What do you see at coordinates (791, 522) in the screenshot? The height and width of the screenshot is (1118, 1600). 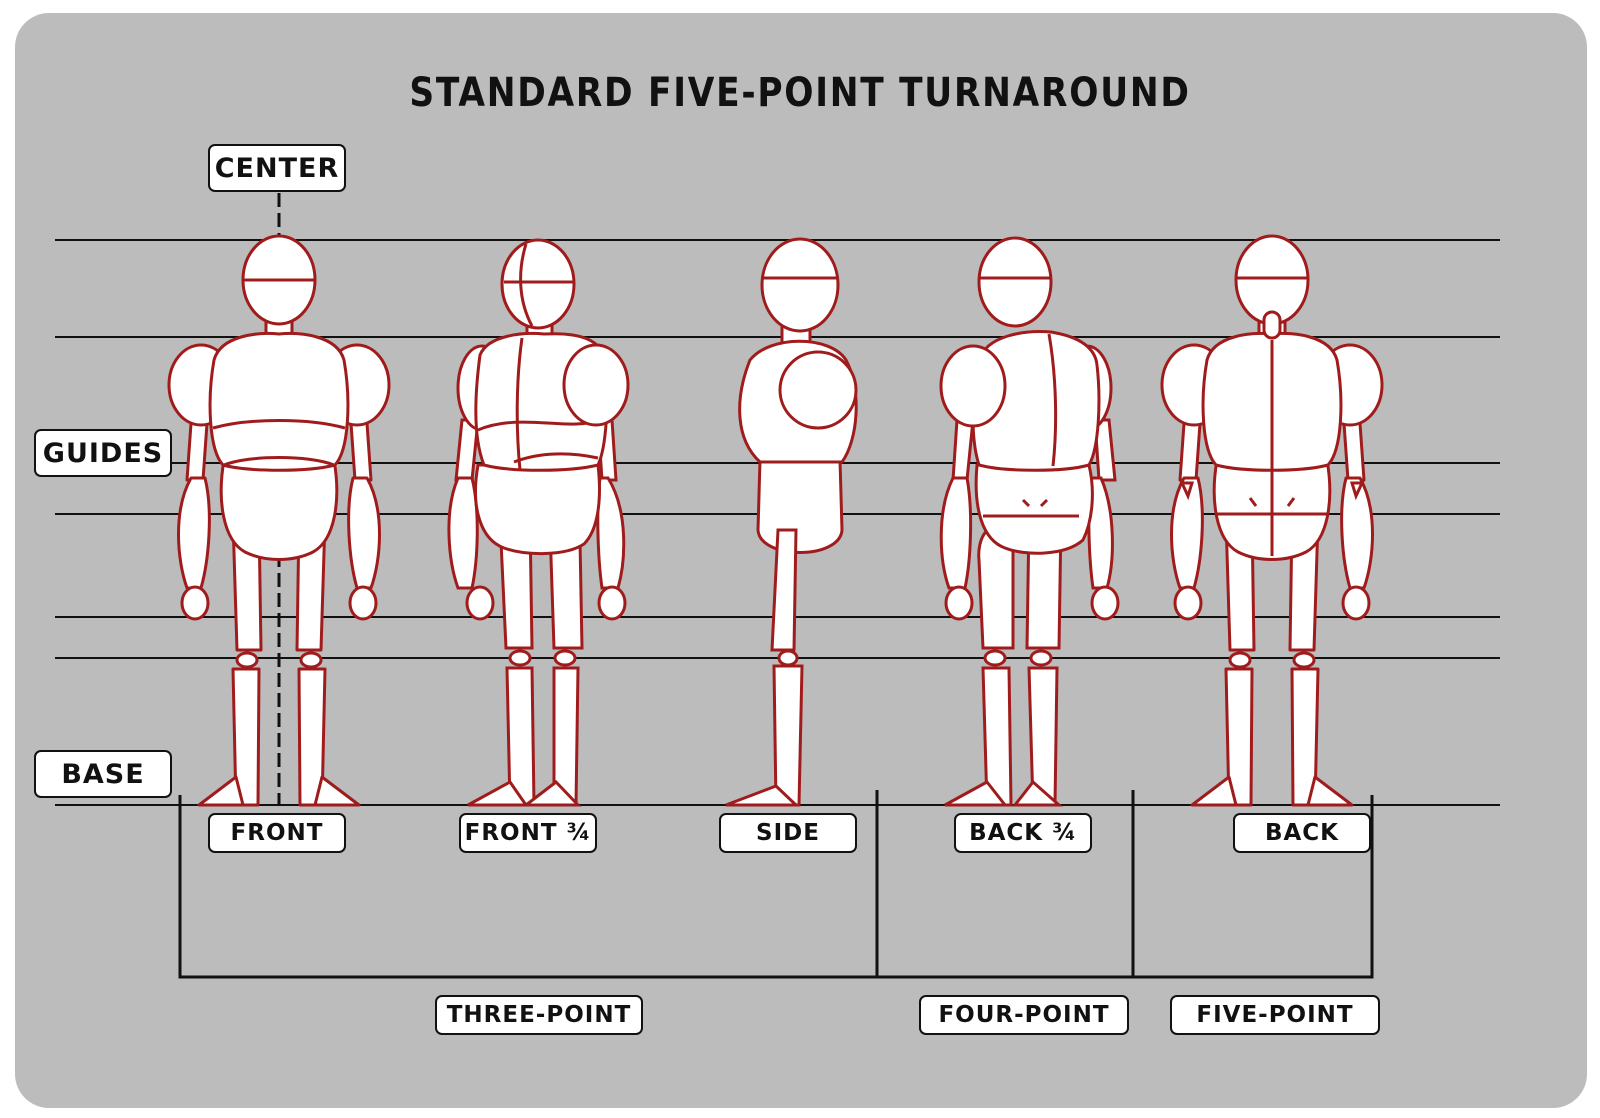 I see `figure-side` at bounding box center [791, 522].